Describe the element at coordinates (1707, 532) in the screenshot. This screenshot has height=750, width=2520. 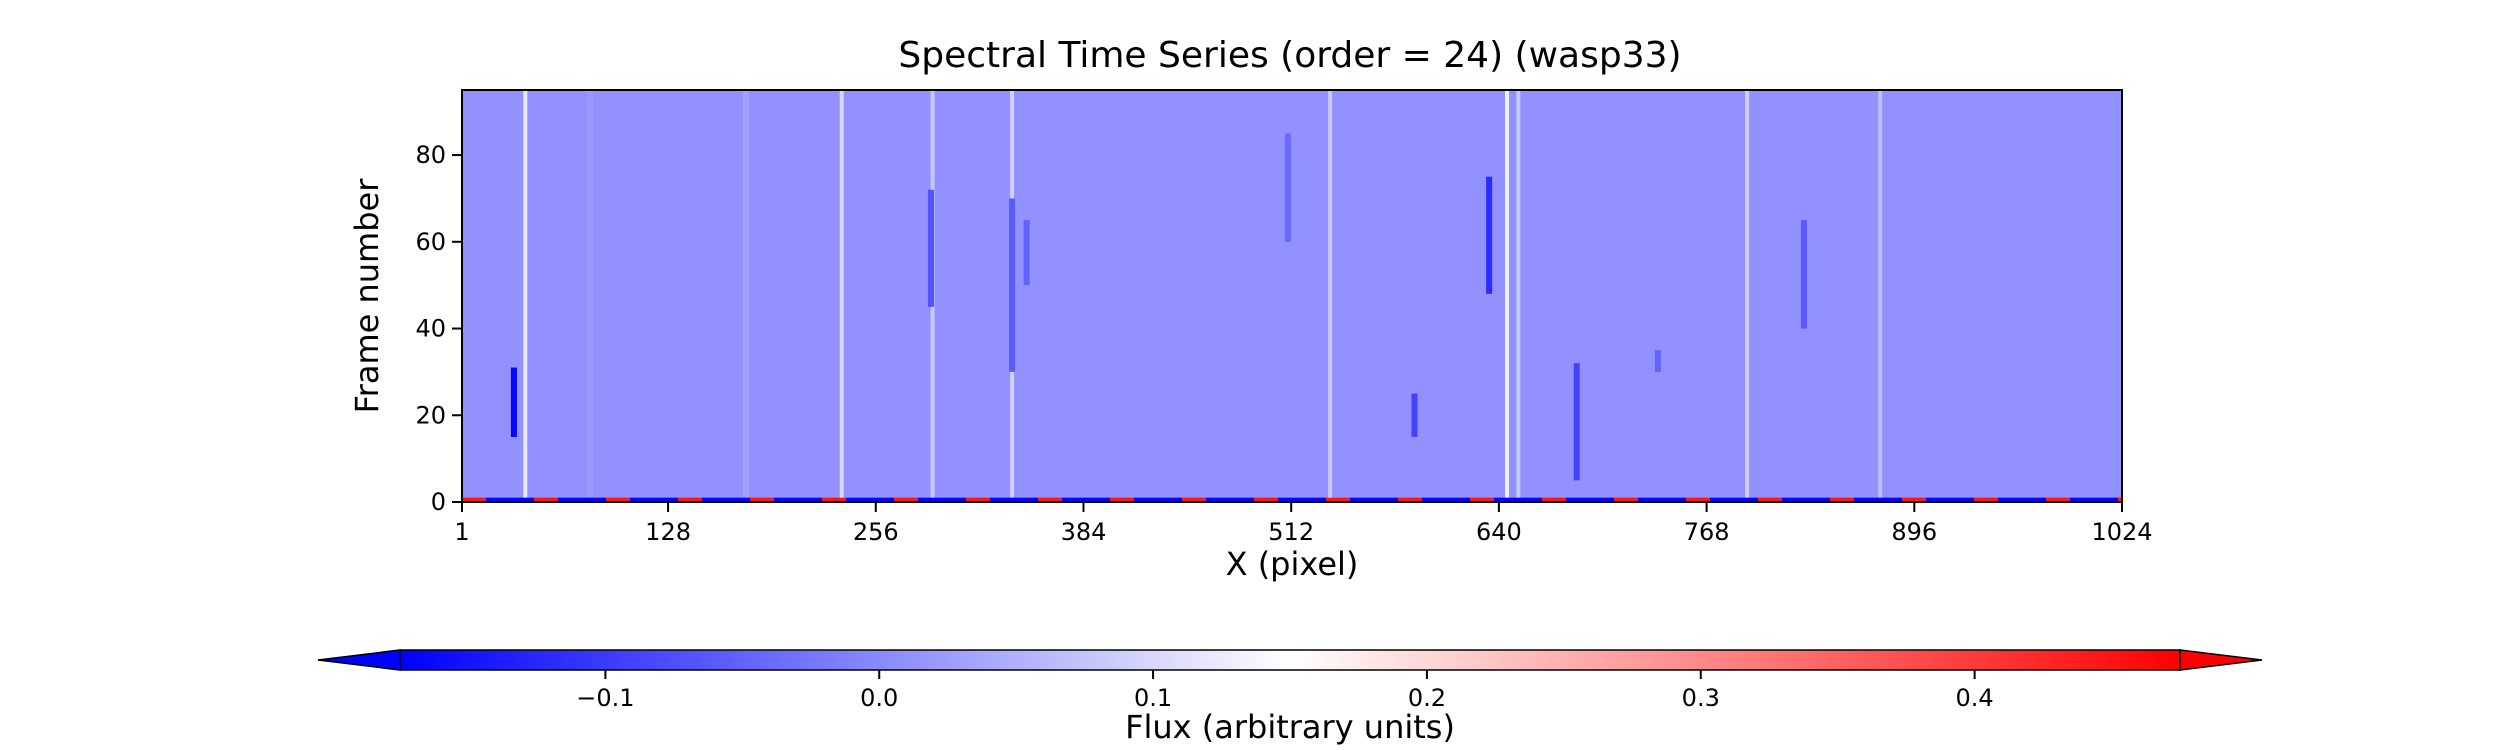
I see `x-tick-label: 768` at that location.